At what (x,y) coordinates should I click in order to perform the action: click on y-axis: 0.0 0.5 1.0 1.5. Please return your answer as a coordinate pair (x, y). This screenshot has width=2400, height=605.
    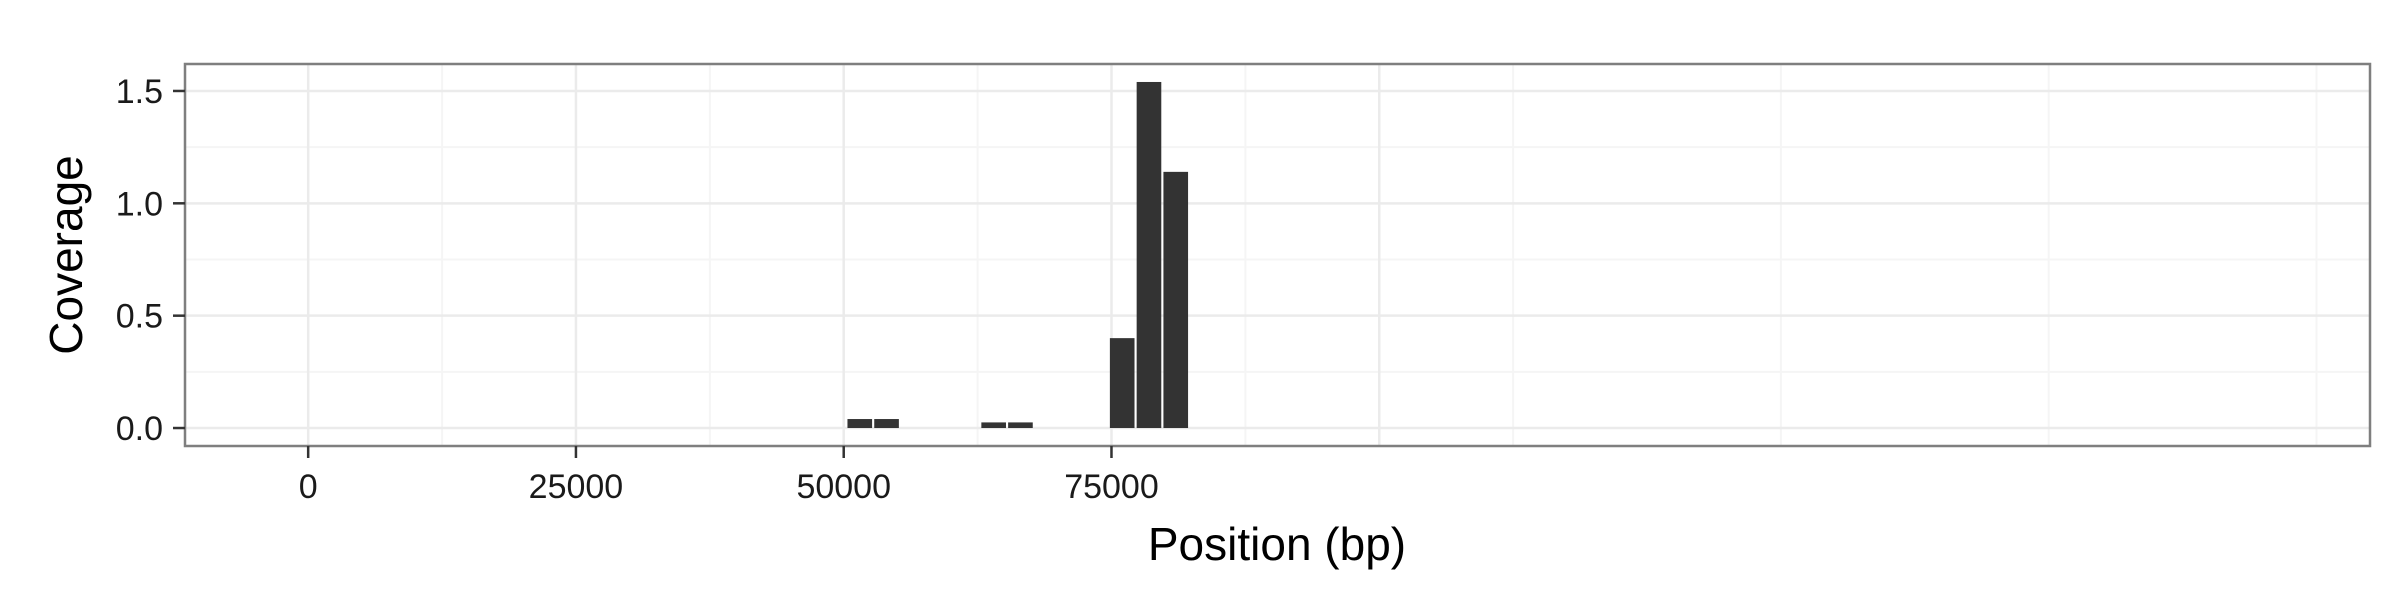
    Looking at the image, I should click on (150, 260).